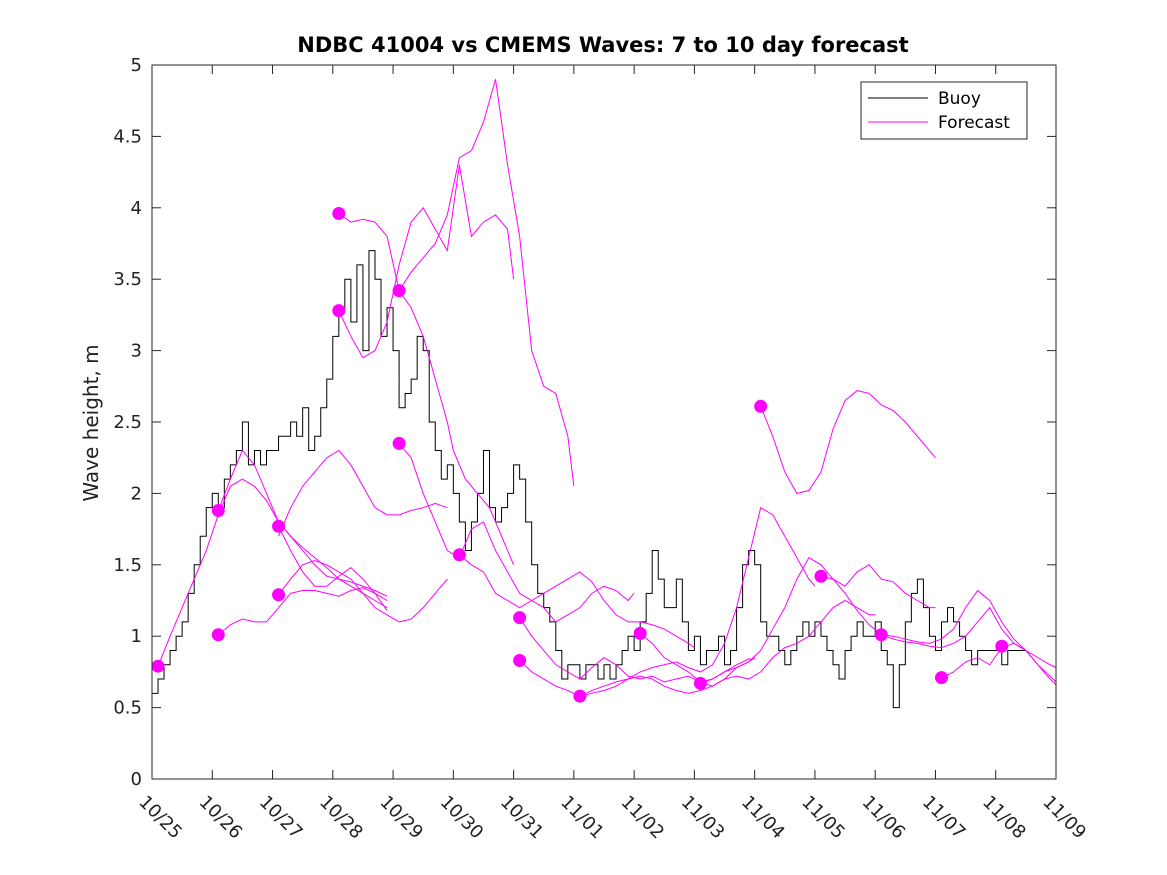  I want to click on legend-box, so click(944, 110).